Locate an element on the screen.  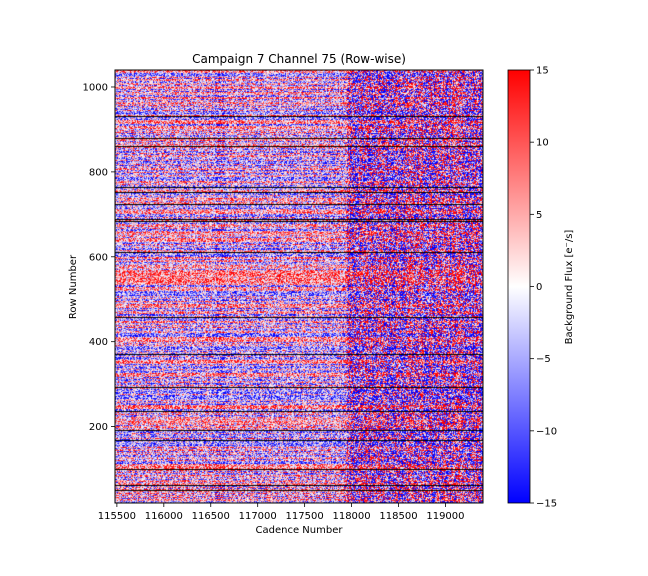
y-tick-label: 1000 is located at coordinates (95, 87).